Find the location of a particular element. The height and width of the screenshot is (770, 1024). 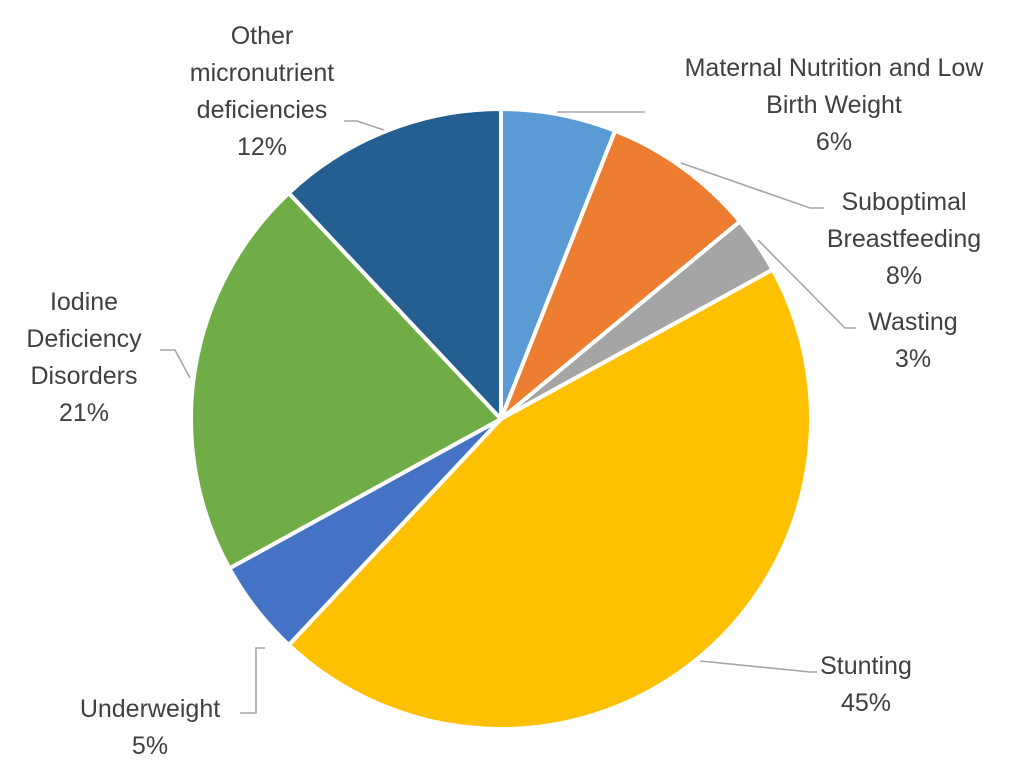

data-label-percent: 5% is located at coordinates (150, 746).